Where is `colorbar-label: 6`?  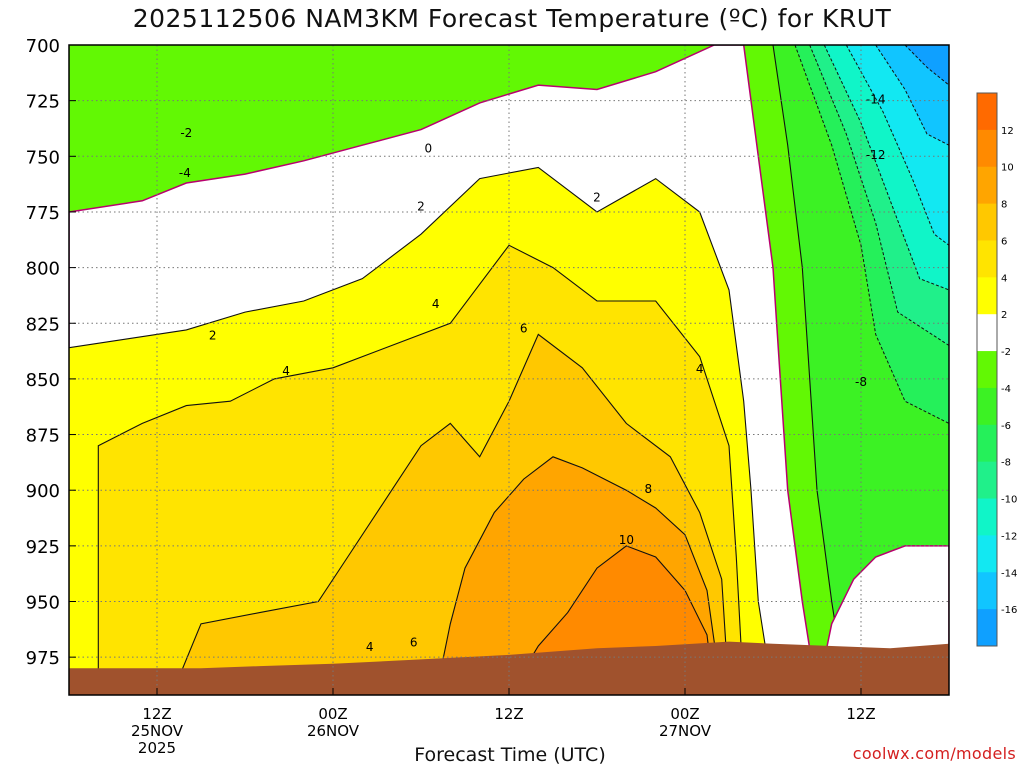
colorbar-label: 6 is located at coordinates (1004, 241).